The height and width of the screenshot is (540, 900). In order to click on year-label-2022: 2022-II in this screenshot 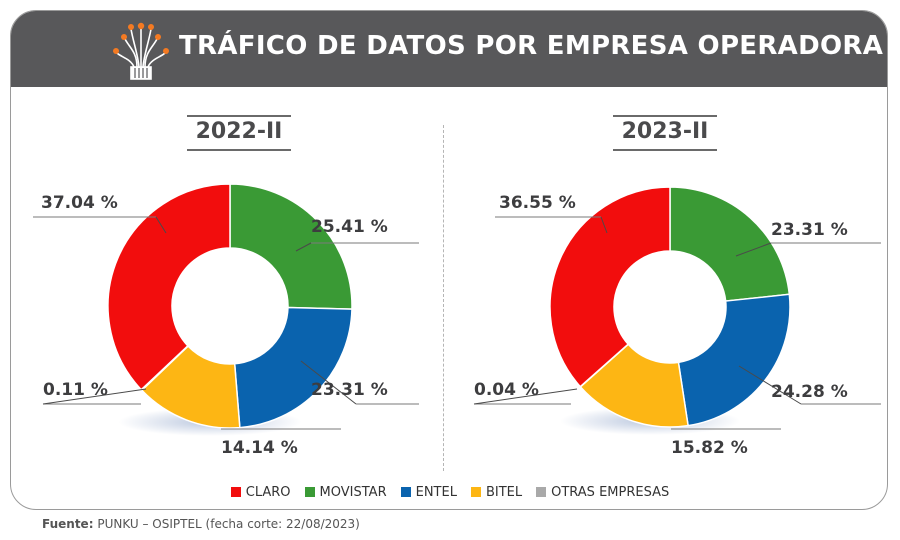, I will do `click(239, 131)`.